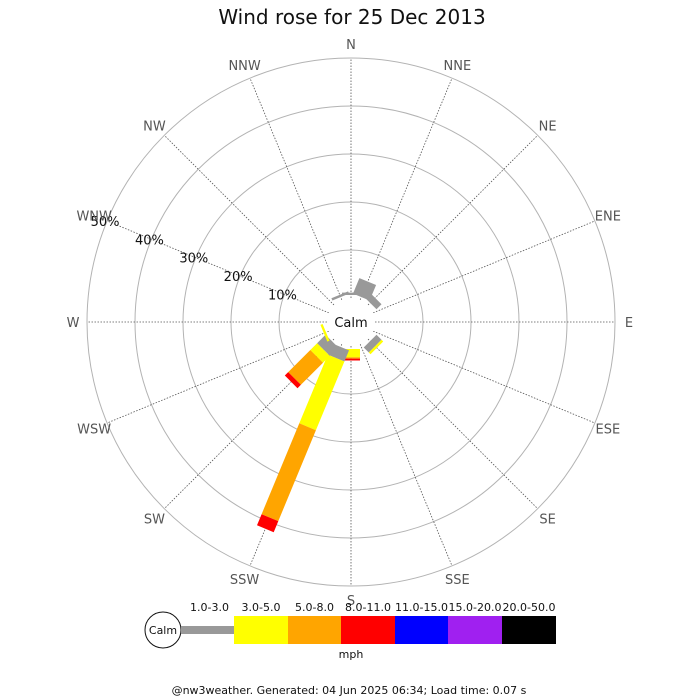  I want to click on calm-center: Calm, so click(351, 322).